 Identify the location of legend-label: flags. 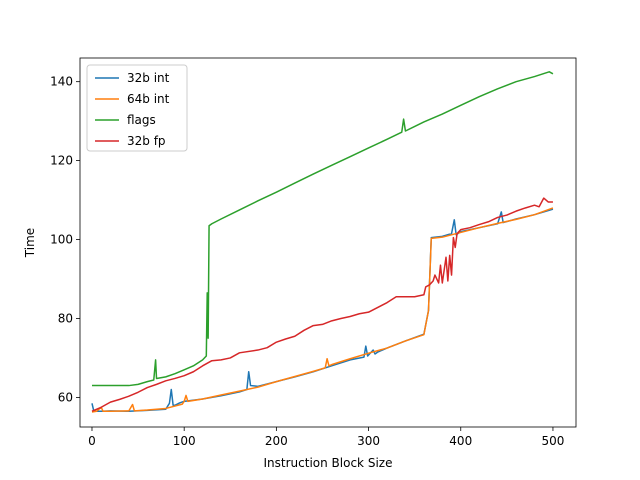
(141, 120).